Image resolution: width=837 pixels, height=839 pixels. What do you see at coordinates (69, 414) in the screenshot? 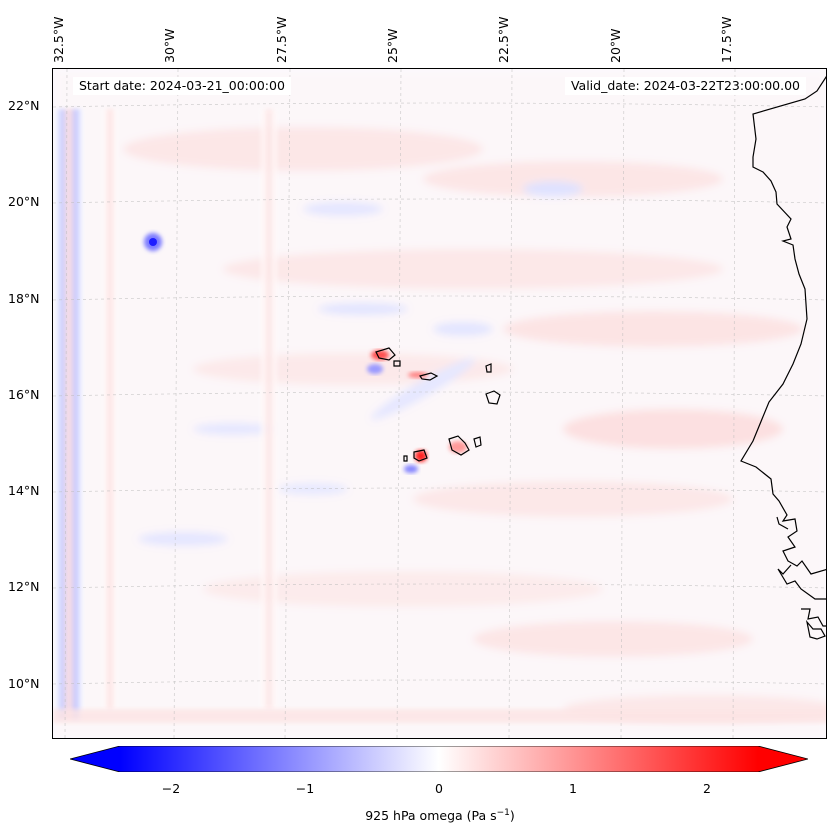
I see `boundary-stripe-west` at bounding box center [69, 414].